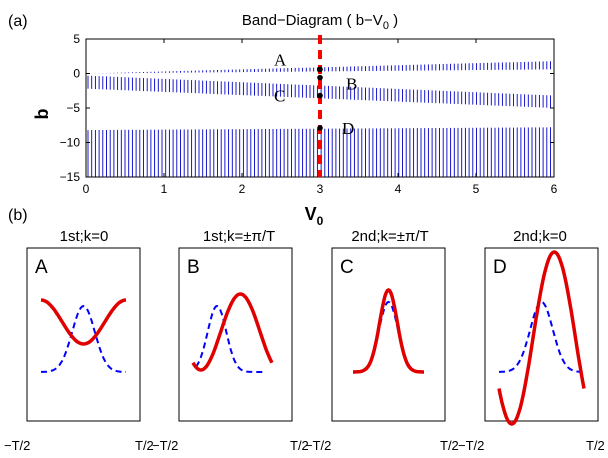 The height and width of the screenshot is (458, 608). What do you see at coordinates (18, 21) in the screenshot?
I see `panel-label-a: (a)` at bounding box center [18, 21].